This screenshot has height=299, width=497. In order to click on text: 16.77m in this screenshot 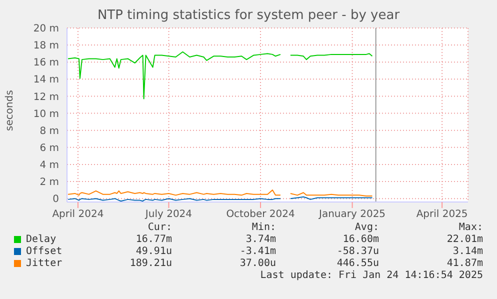, I will do `click(154, 239)`.